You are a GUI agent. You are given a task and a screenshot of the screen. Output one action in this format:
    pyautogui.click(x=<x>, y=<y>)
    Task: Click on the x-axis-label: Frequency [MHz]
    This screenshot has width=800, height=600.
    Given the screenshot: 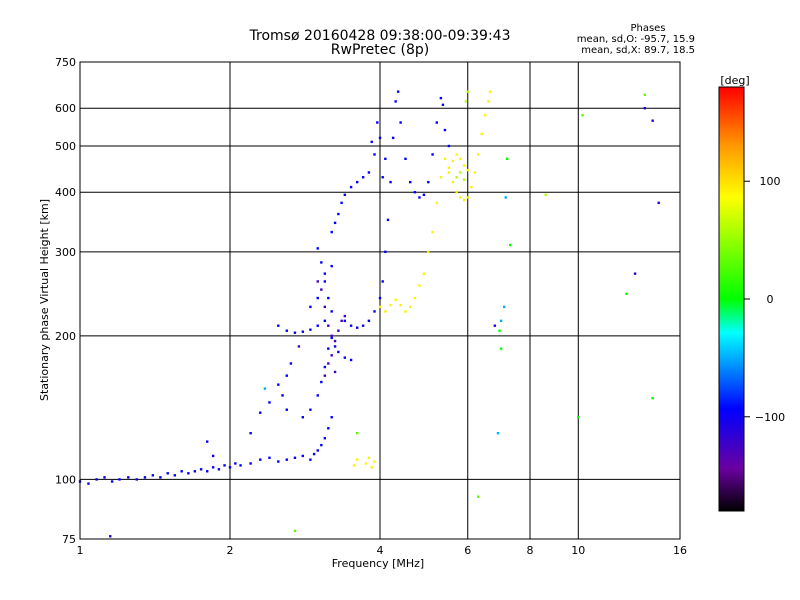 What is the action you would take?
    pyautogui.click(x=378, y=563)
    